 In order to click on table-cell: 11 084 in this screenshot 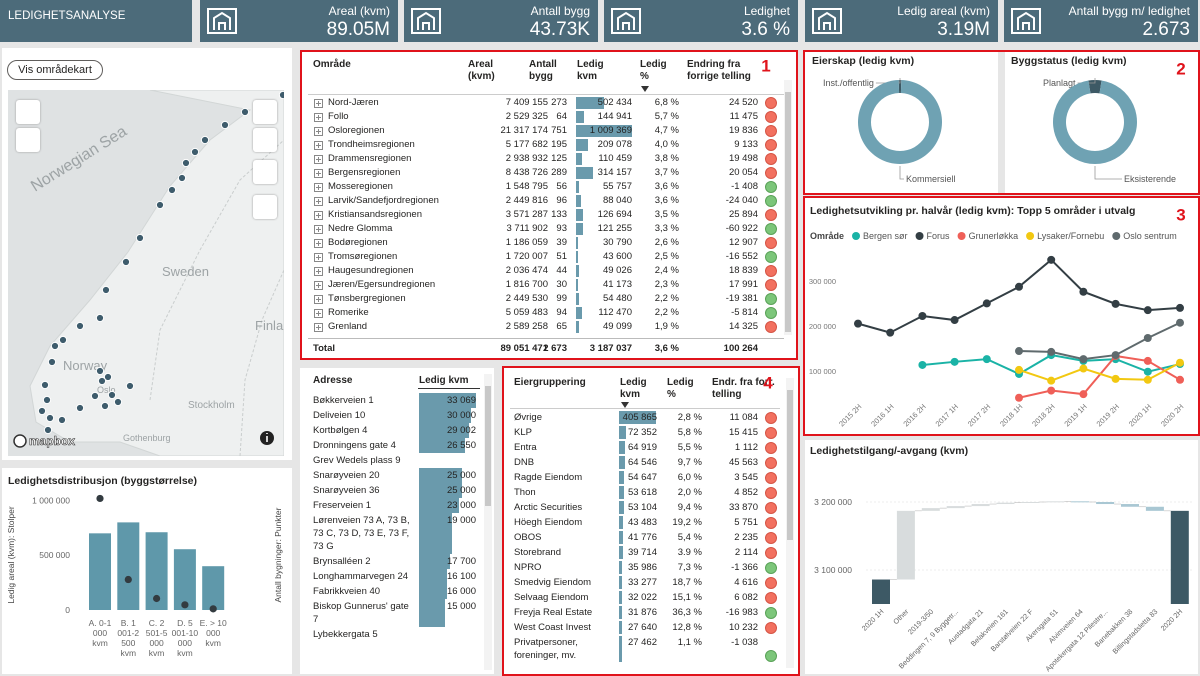, I will do `click(743, 417)`.